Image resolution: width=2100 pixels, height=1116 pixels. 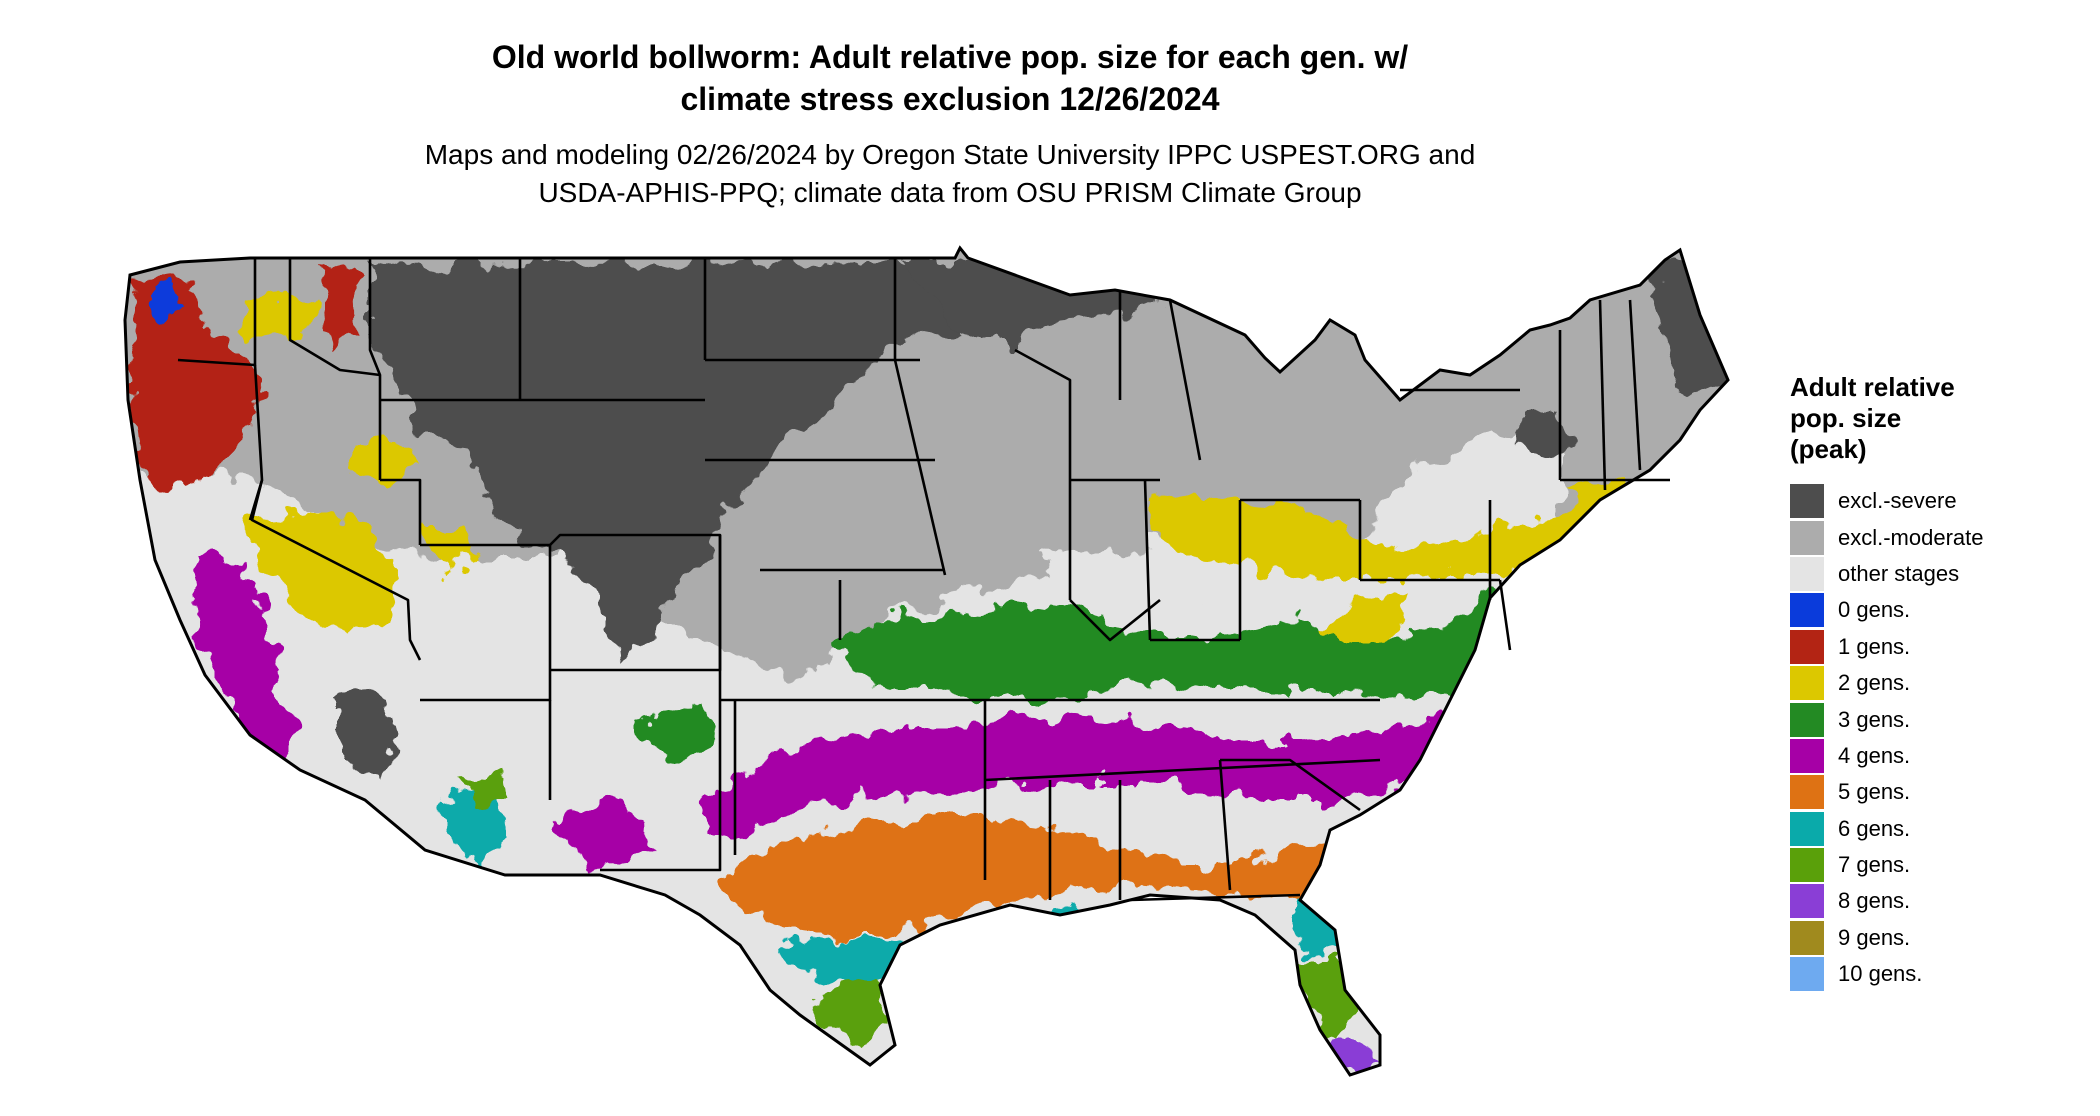 What do you see at coordinates (245, 660) in the screenshot?
I see `zone-4-gens-california` at bounding box center [245, 660].